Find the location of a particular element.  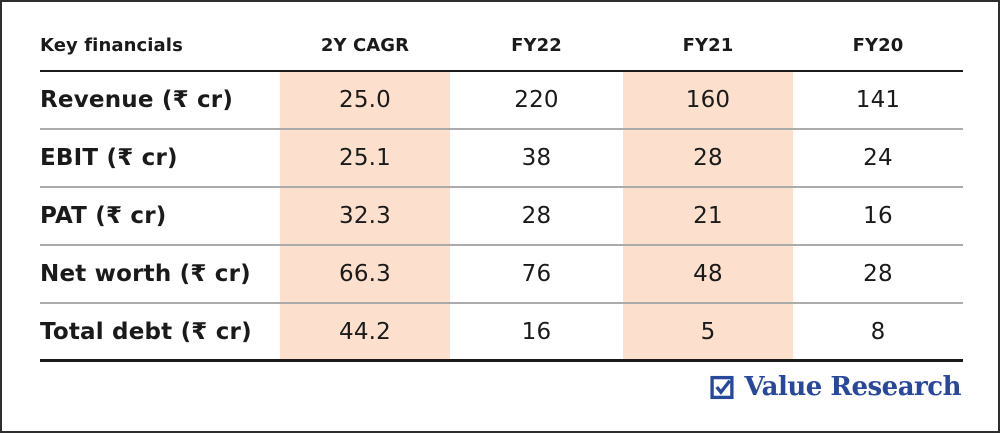

row-label: PAT (₹ cr) is located at coordinates (103, 216).